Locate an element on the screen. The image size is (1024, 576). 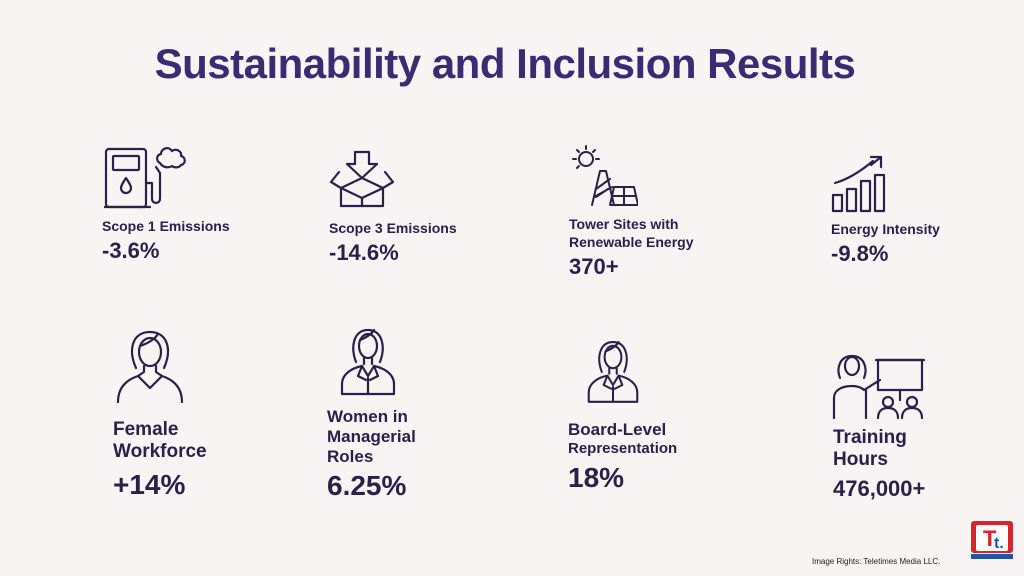
teletimes-logo: T t. is located at coordinates (992, 540).